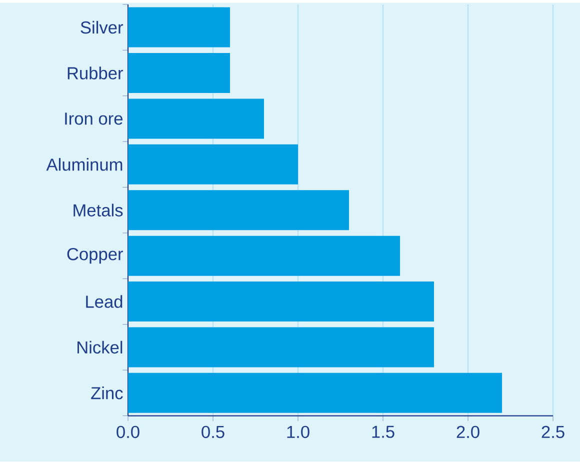 This screenshot has height=462, width=580. Describe the element at coordinates (298, 432) in the screenshot. I see `x-tick-label: 1.0` at that location.